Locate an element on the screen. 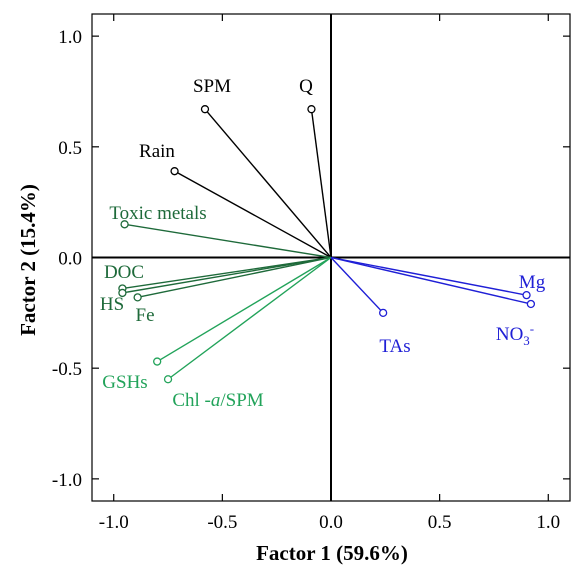 The height and width of the screenshot is (571, 571). vector-point-no3 is located at coordinates (531, 304).